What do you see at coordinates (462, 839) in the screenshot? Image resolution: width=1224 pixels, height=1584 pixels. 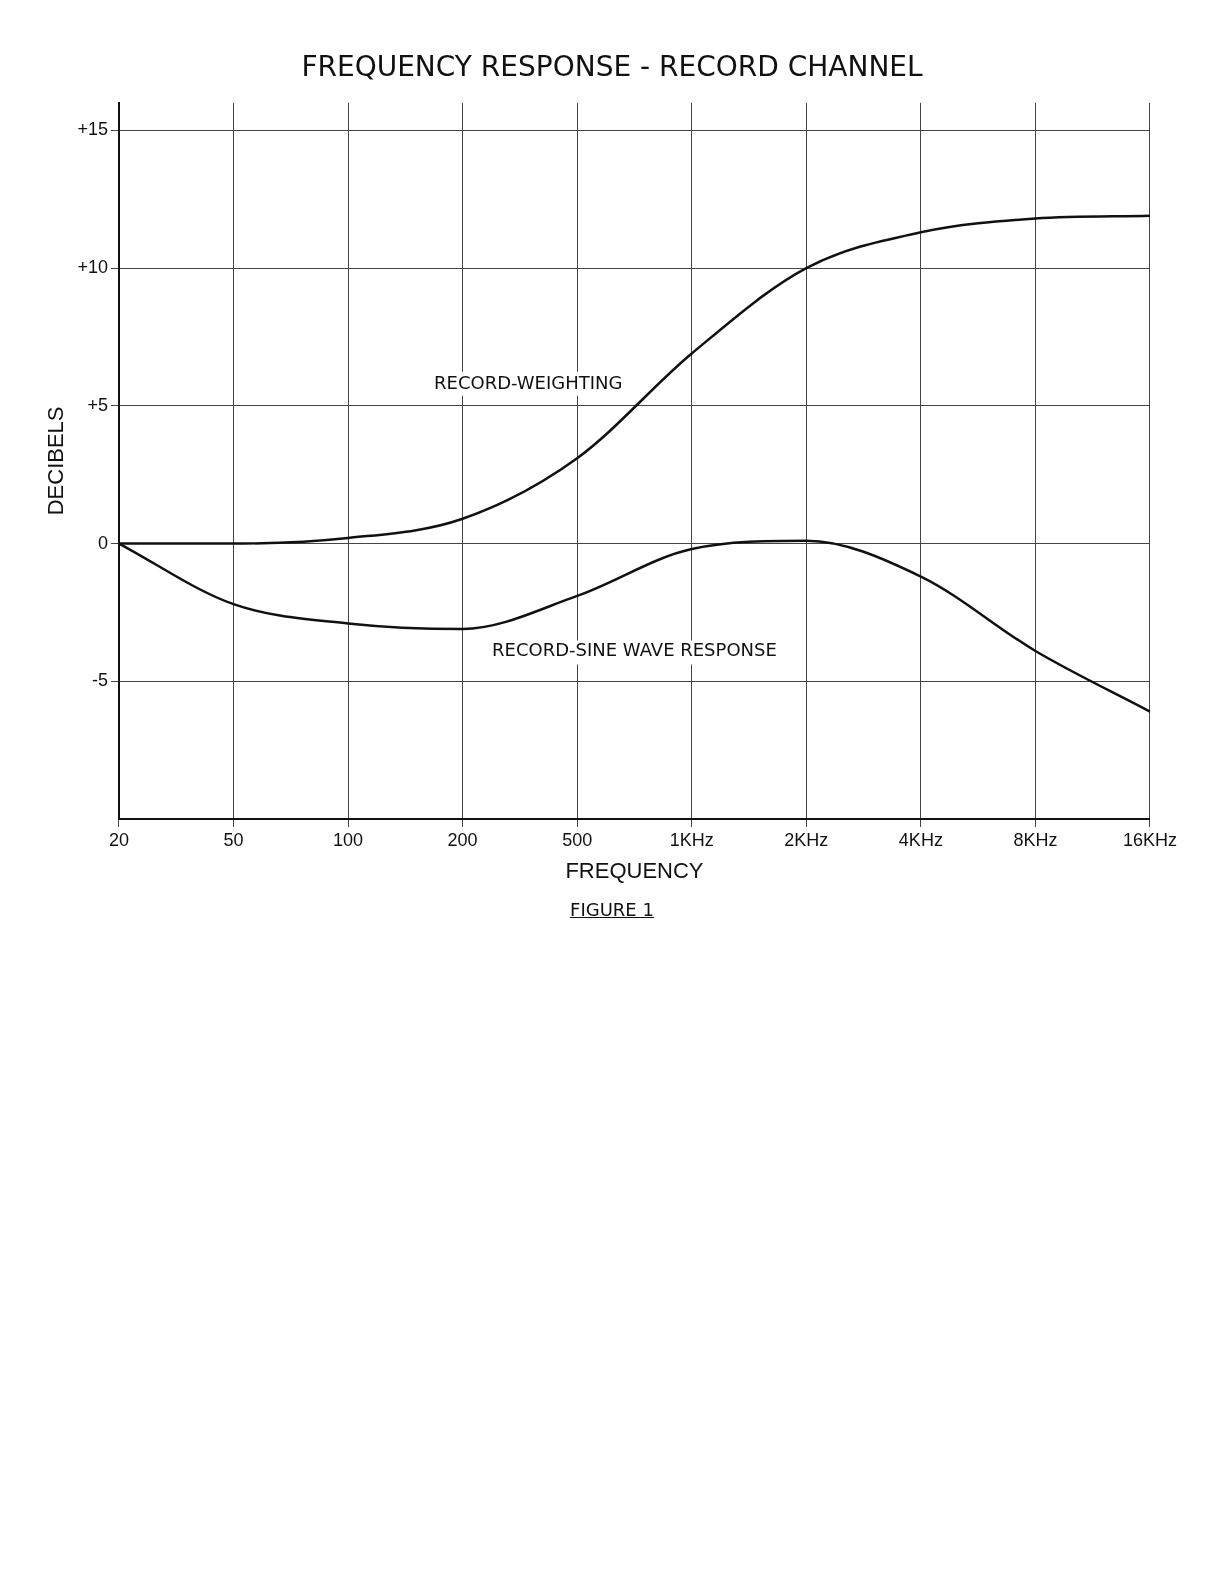 I see `x-tick-label: 200` at bounding box center [462, 839].